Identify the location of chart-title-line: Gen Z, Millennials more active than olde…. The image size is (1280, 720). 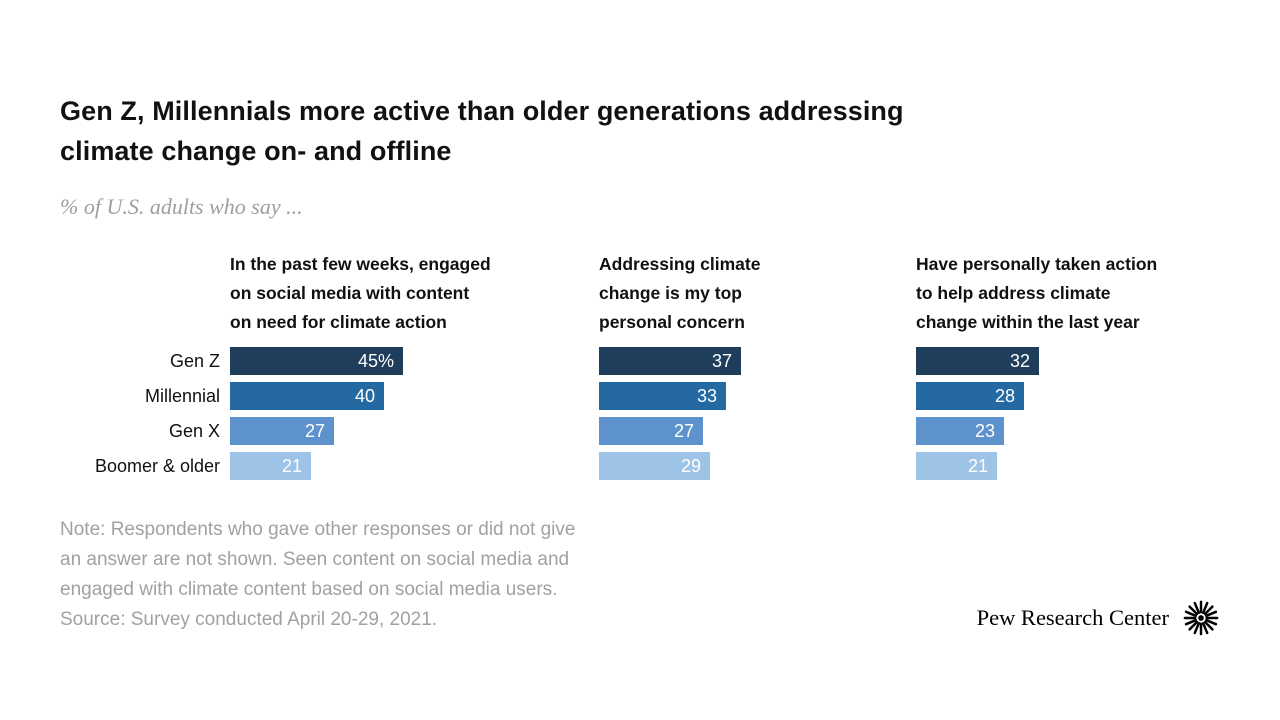
(482, 111).